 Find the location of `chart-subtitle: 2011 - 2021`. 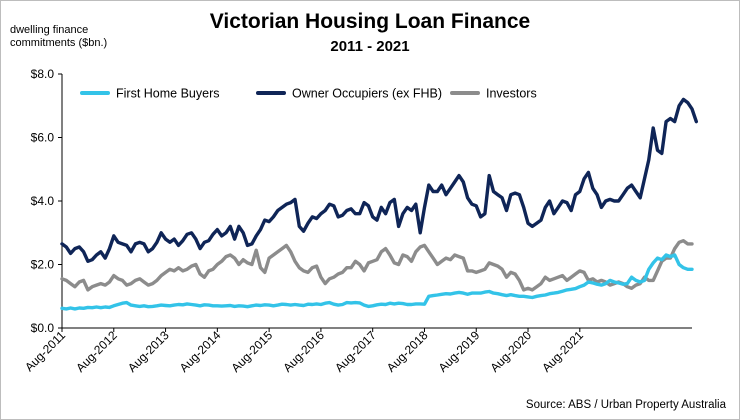

chart-subtitle: 2011 - 2021 is located at coordinates (370, 46).